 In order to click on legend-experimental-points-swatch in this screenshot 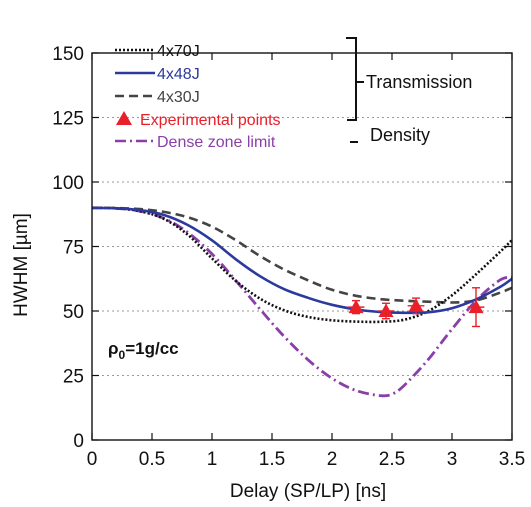, I will do `click(124, 118)`.